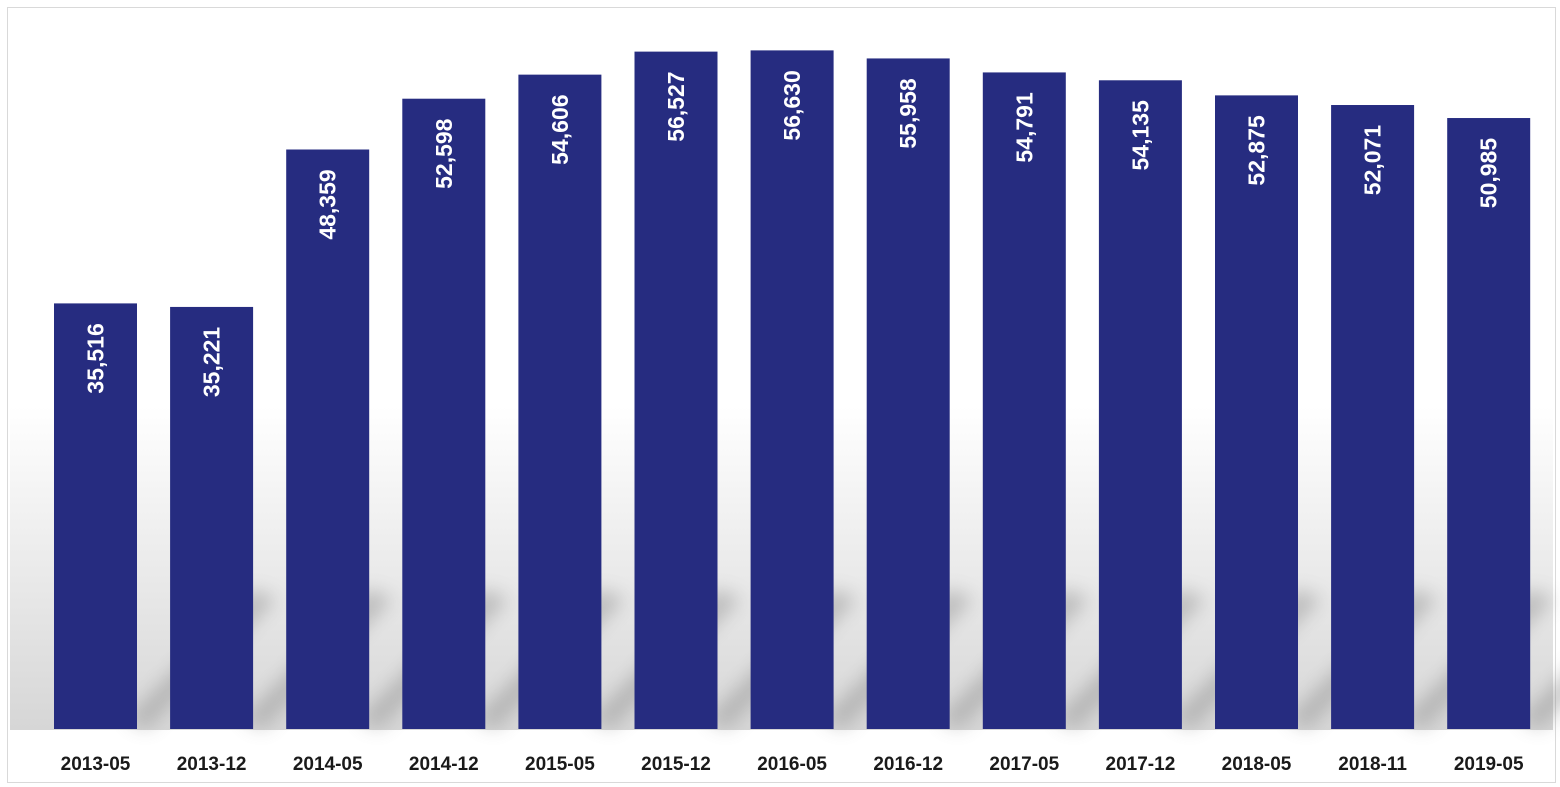 This screenshot has height=787, width=1560. I want to click on category-label-2016-05: 2016-05, so click(792, 764).